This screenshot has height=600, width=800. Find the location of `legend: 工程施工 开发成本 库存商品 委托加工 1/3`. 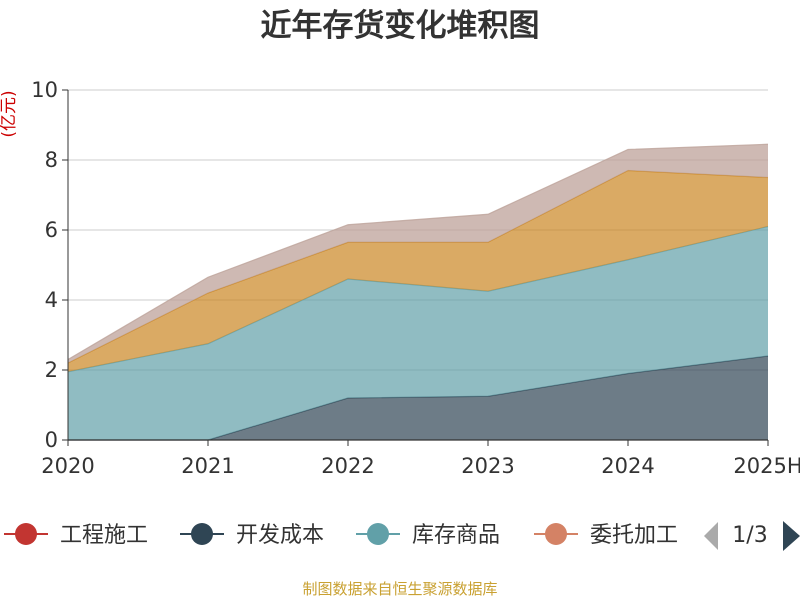

legend: 工程施工 开发成本 库存商品 委托加工 1/3 is located at coordinates (402, 536).